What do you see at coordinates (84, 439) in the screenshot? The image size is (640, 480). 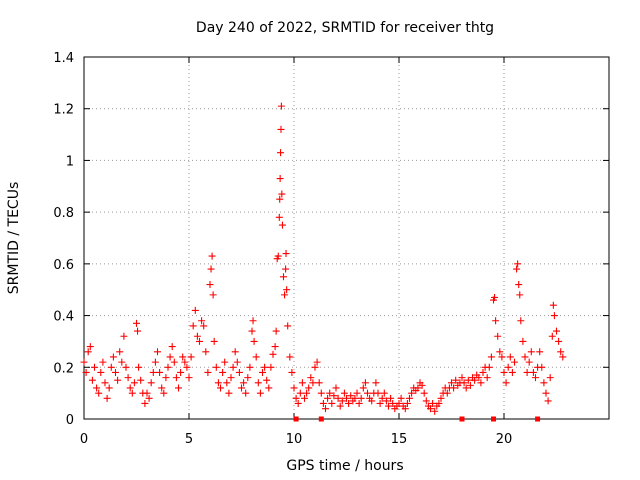 I see `x-tick-label: 0` at bounding box center [84, 439].